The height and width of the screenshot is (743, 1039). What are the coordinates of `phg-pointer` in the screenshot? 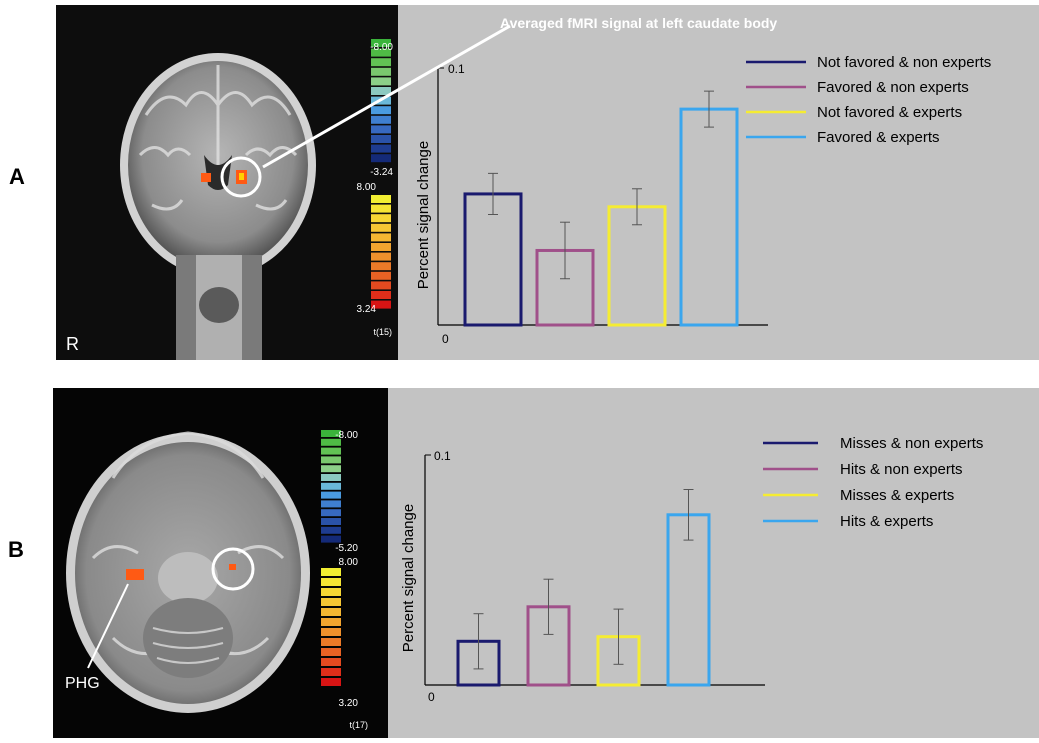 It's located at (108, 626).